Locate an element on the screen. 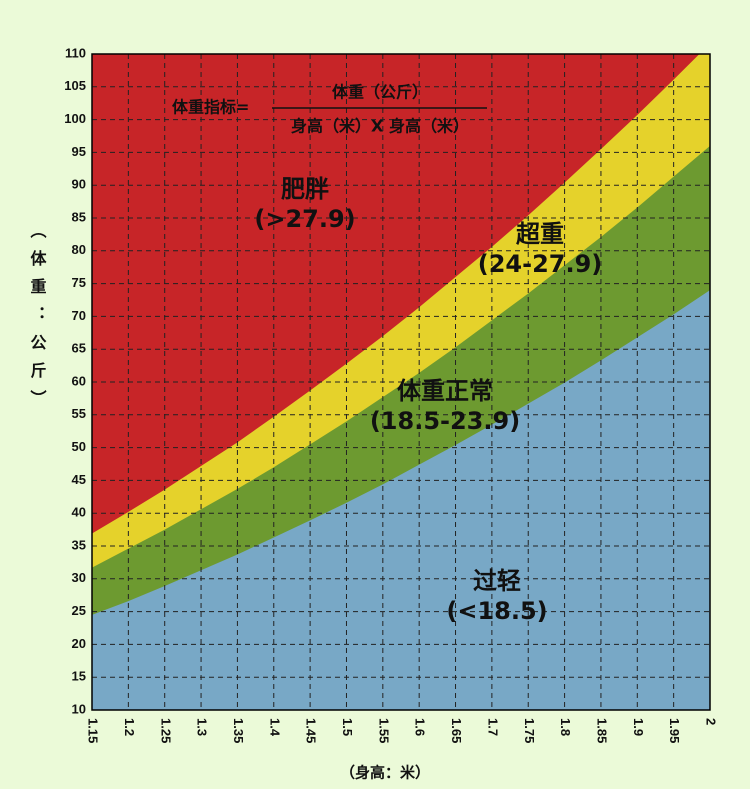 The height and width of the screenshot is (789, 750). x-tick-label: 1.4 is located at coordinates (274, 727).